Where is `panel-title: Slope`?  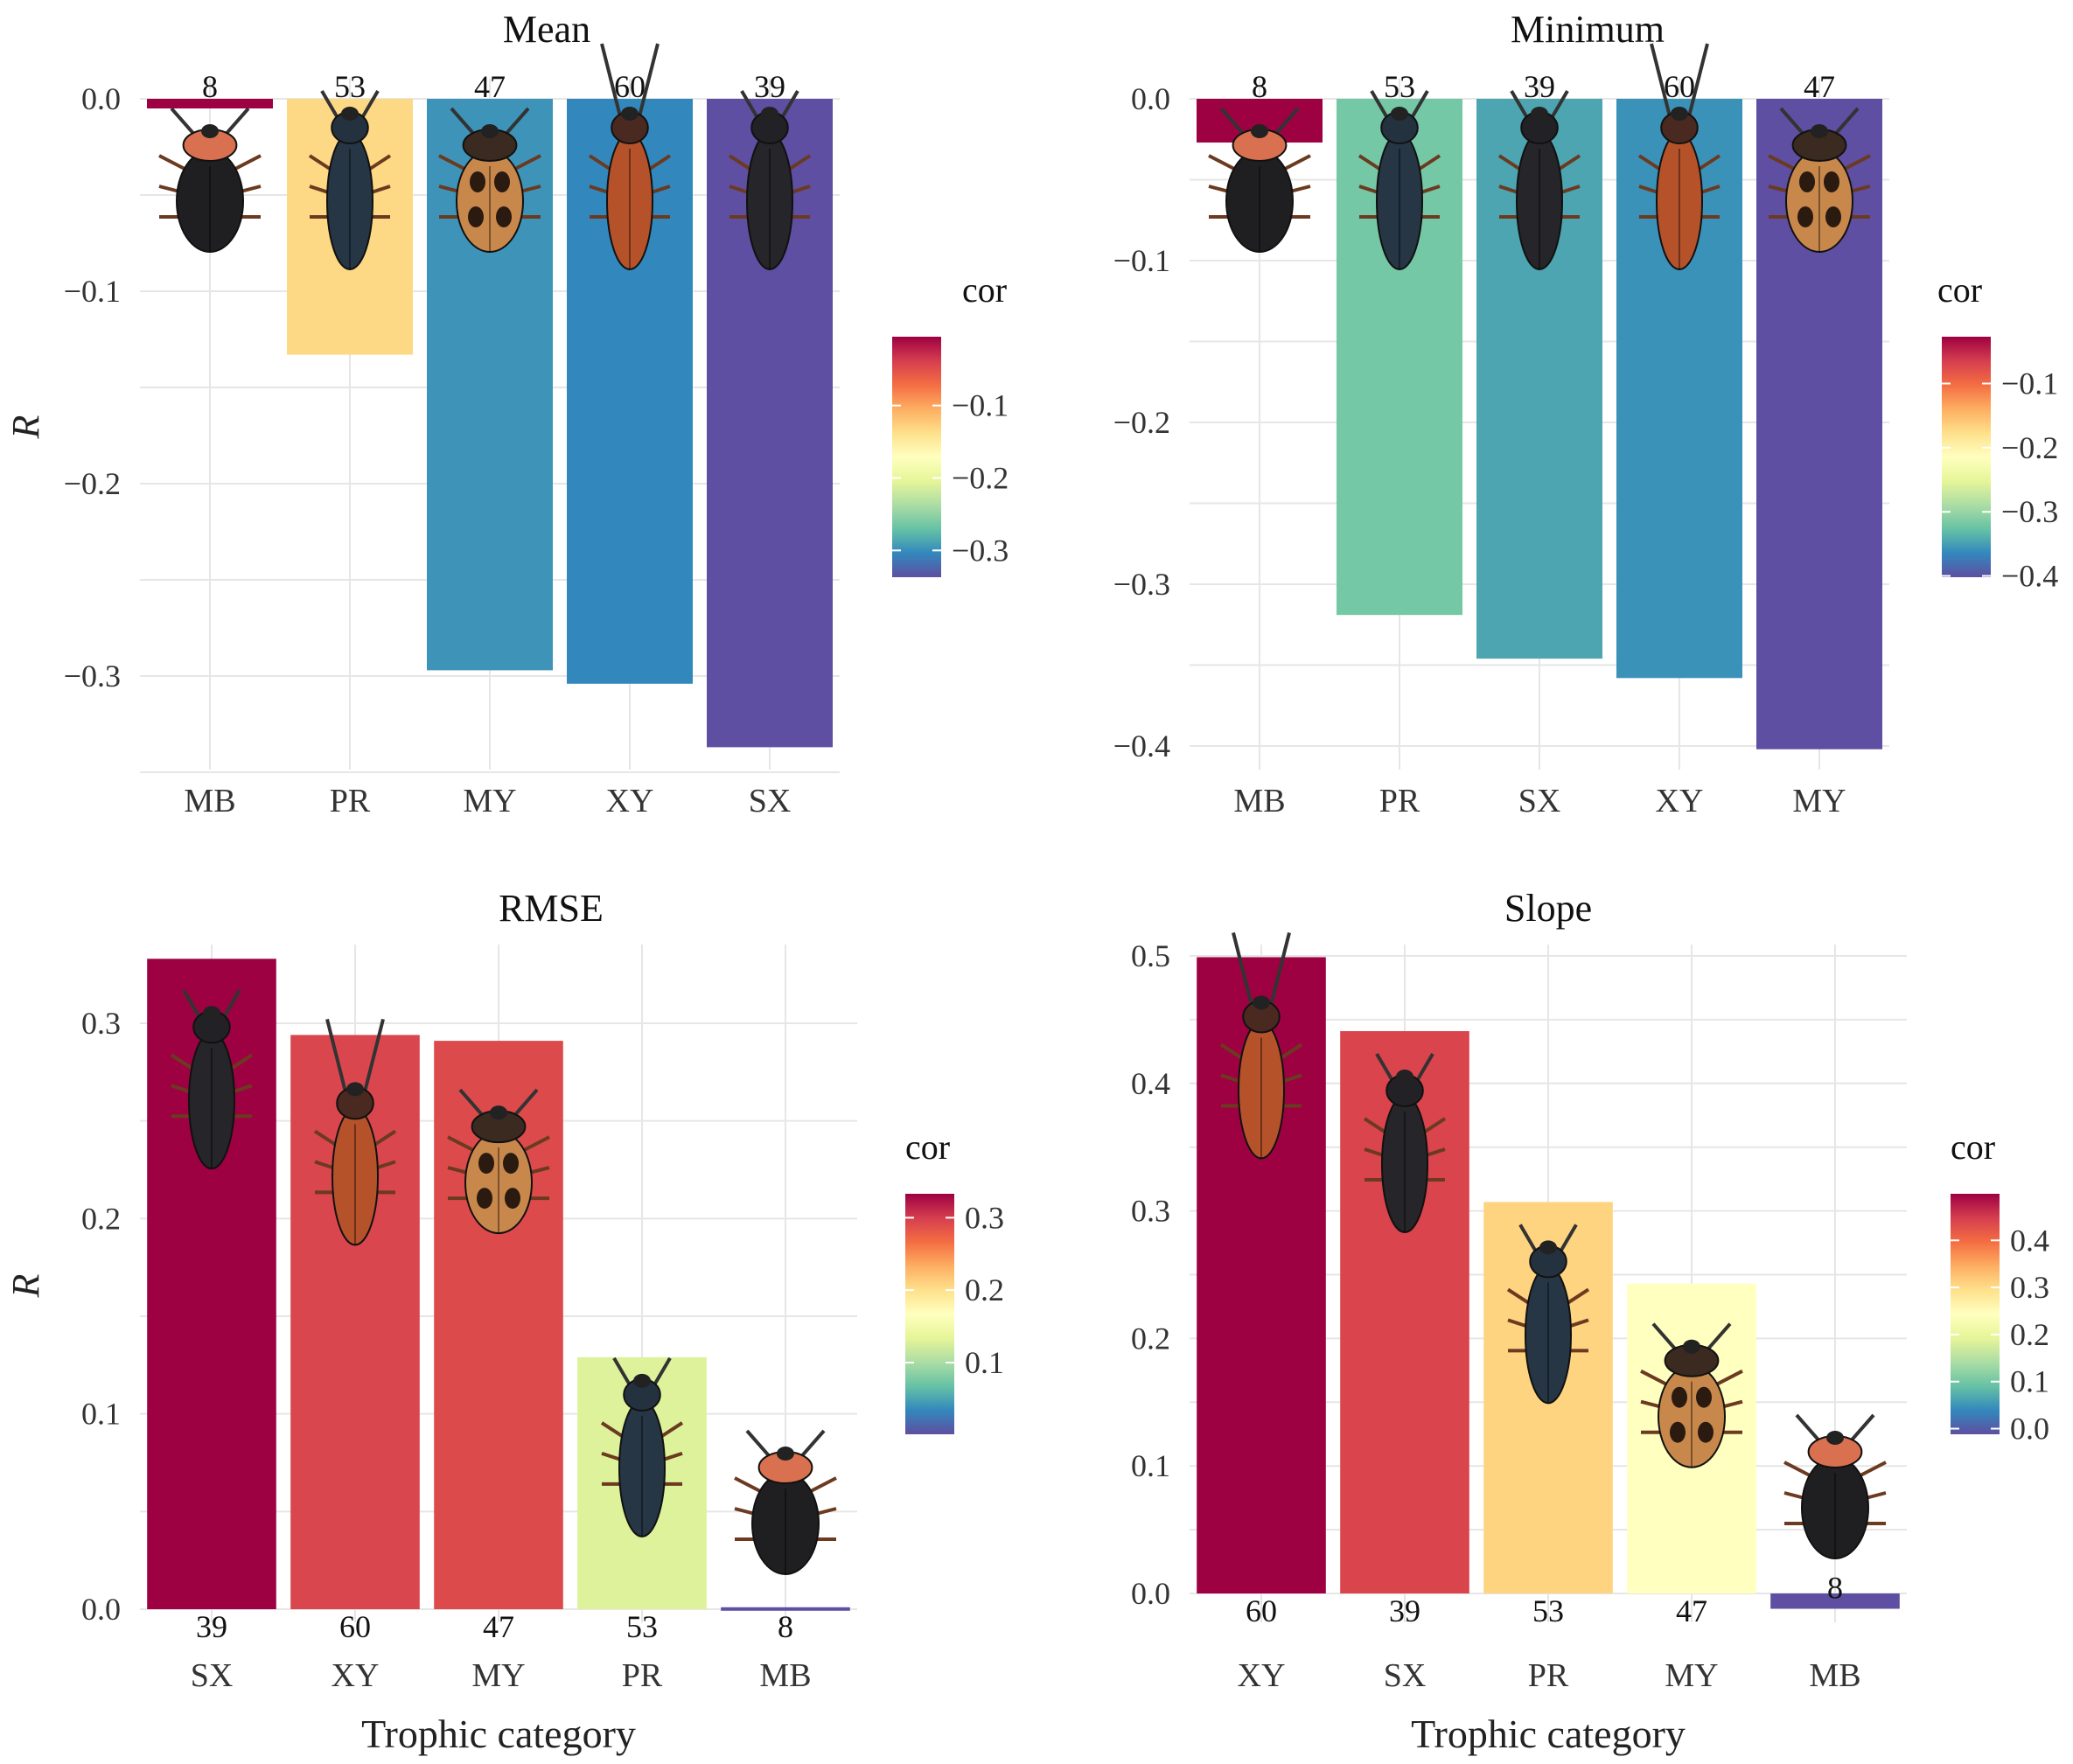
panel-title: Slope is located at coordinates (1548, 909).